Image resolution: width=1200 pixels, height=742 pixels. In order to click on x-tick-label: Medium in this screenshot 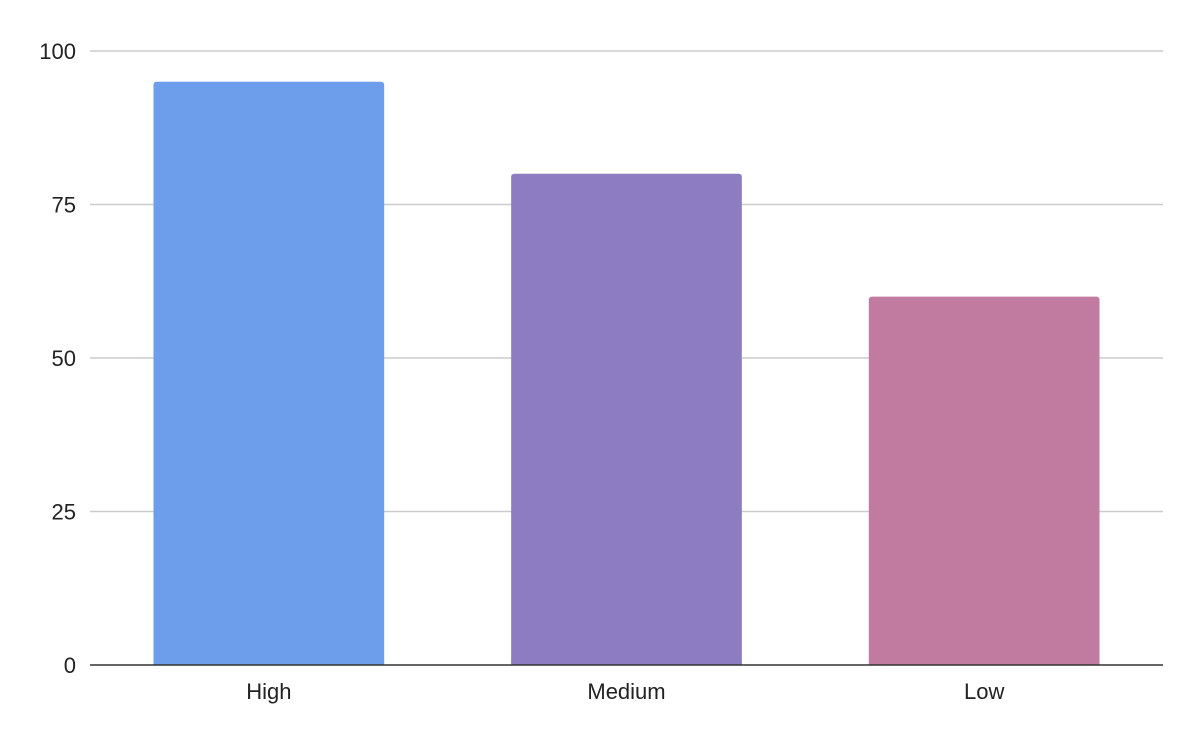, I will do `click(626, 691)`.